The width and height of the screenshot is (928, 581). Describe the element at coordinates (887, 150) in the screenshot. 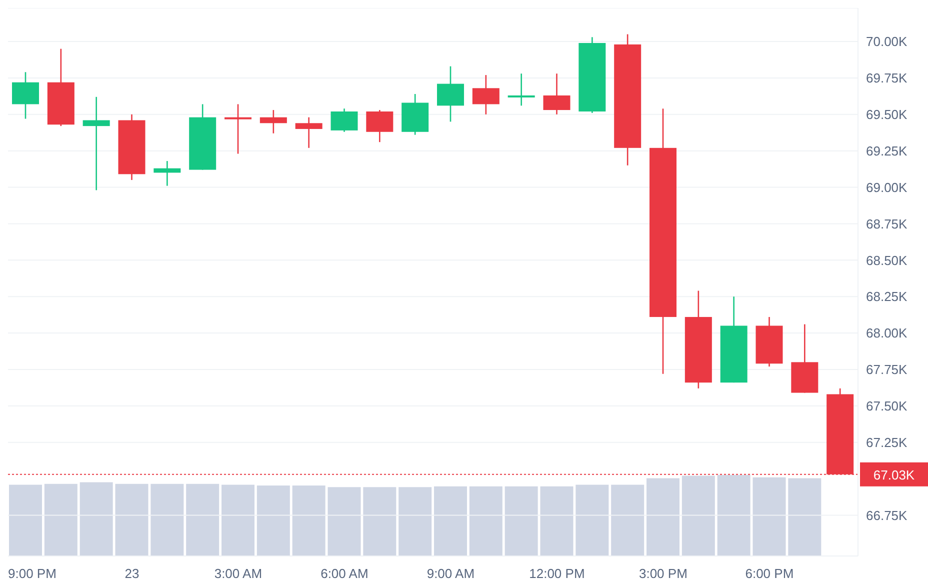

I see `y-tick-label: 69.25K` at that location.